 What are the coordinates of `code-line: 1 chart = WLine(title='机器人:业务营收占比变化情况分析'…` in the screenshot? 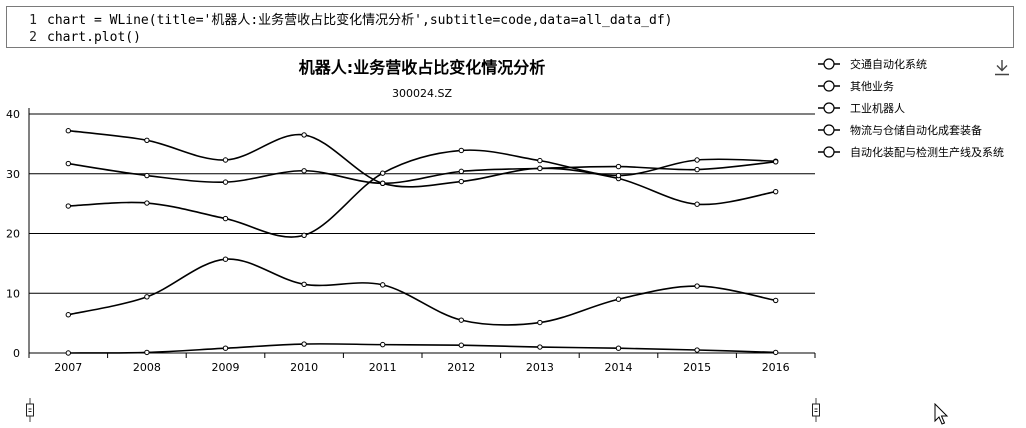 It's located at (513, 20).